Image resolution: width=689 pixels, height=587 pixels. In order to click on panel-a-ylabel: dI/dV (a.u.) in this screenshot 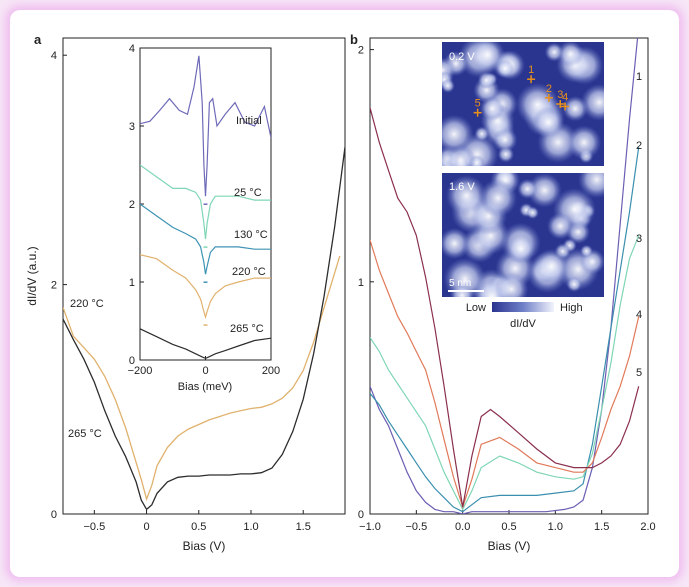, I will do `click(32, 275)`.